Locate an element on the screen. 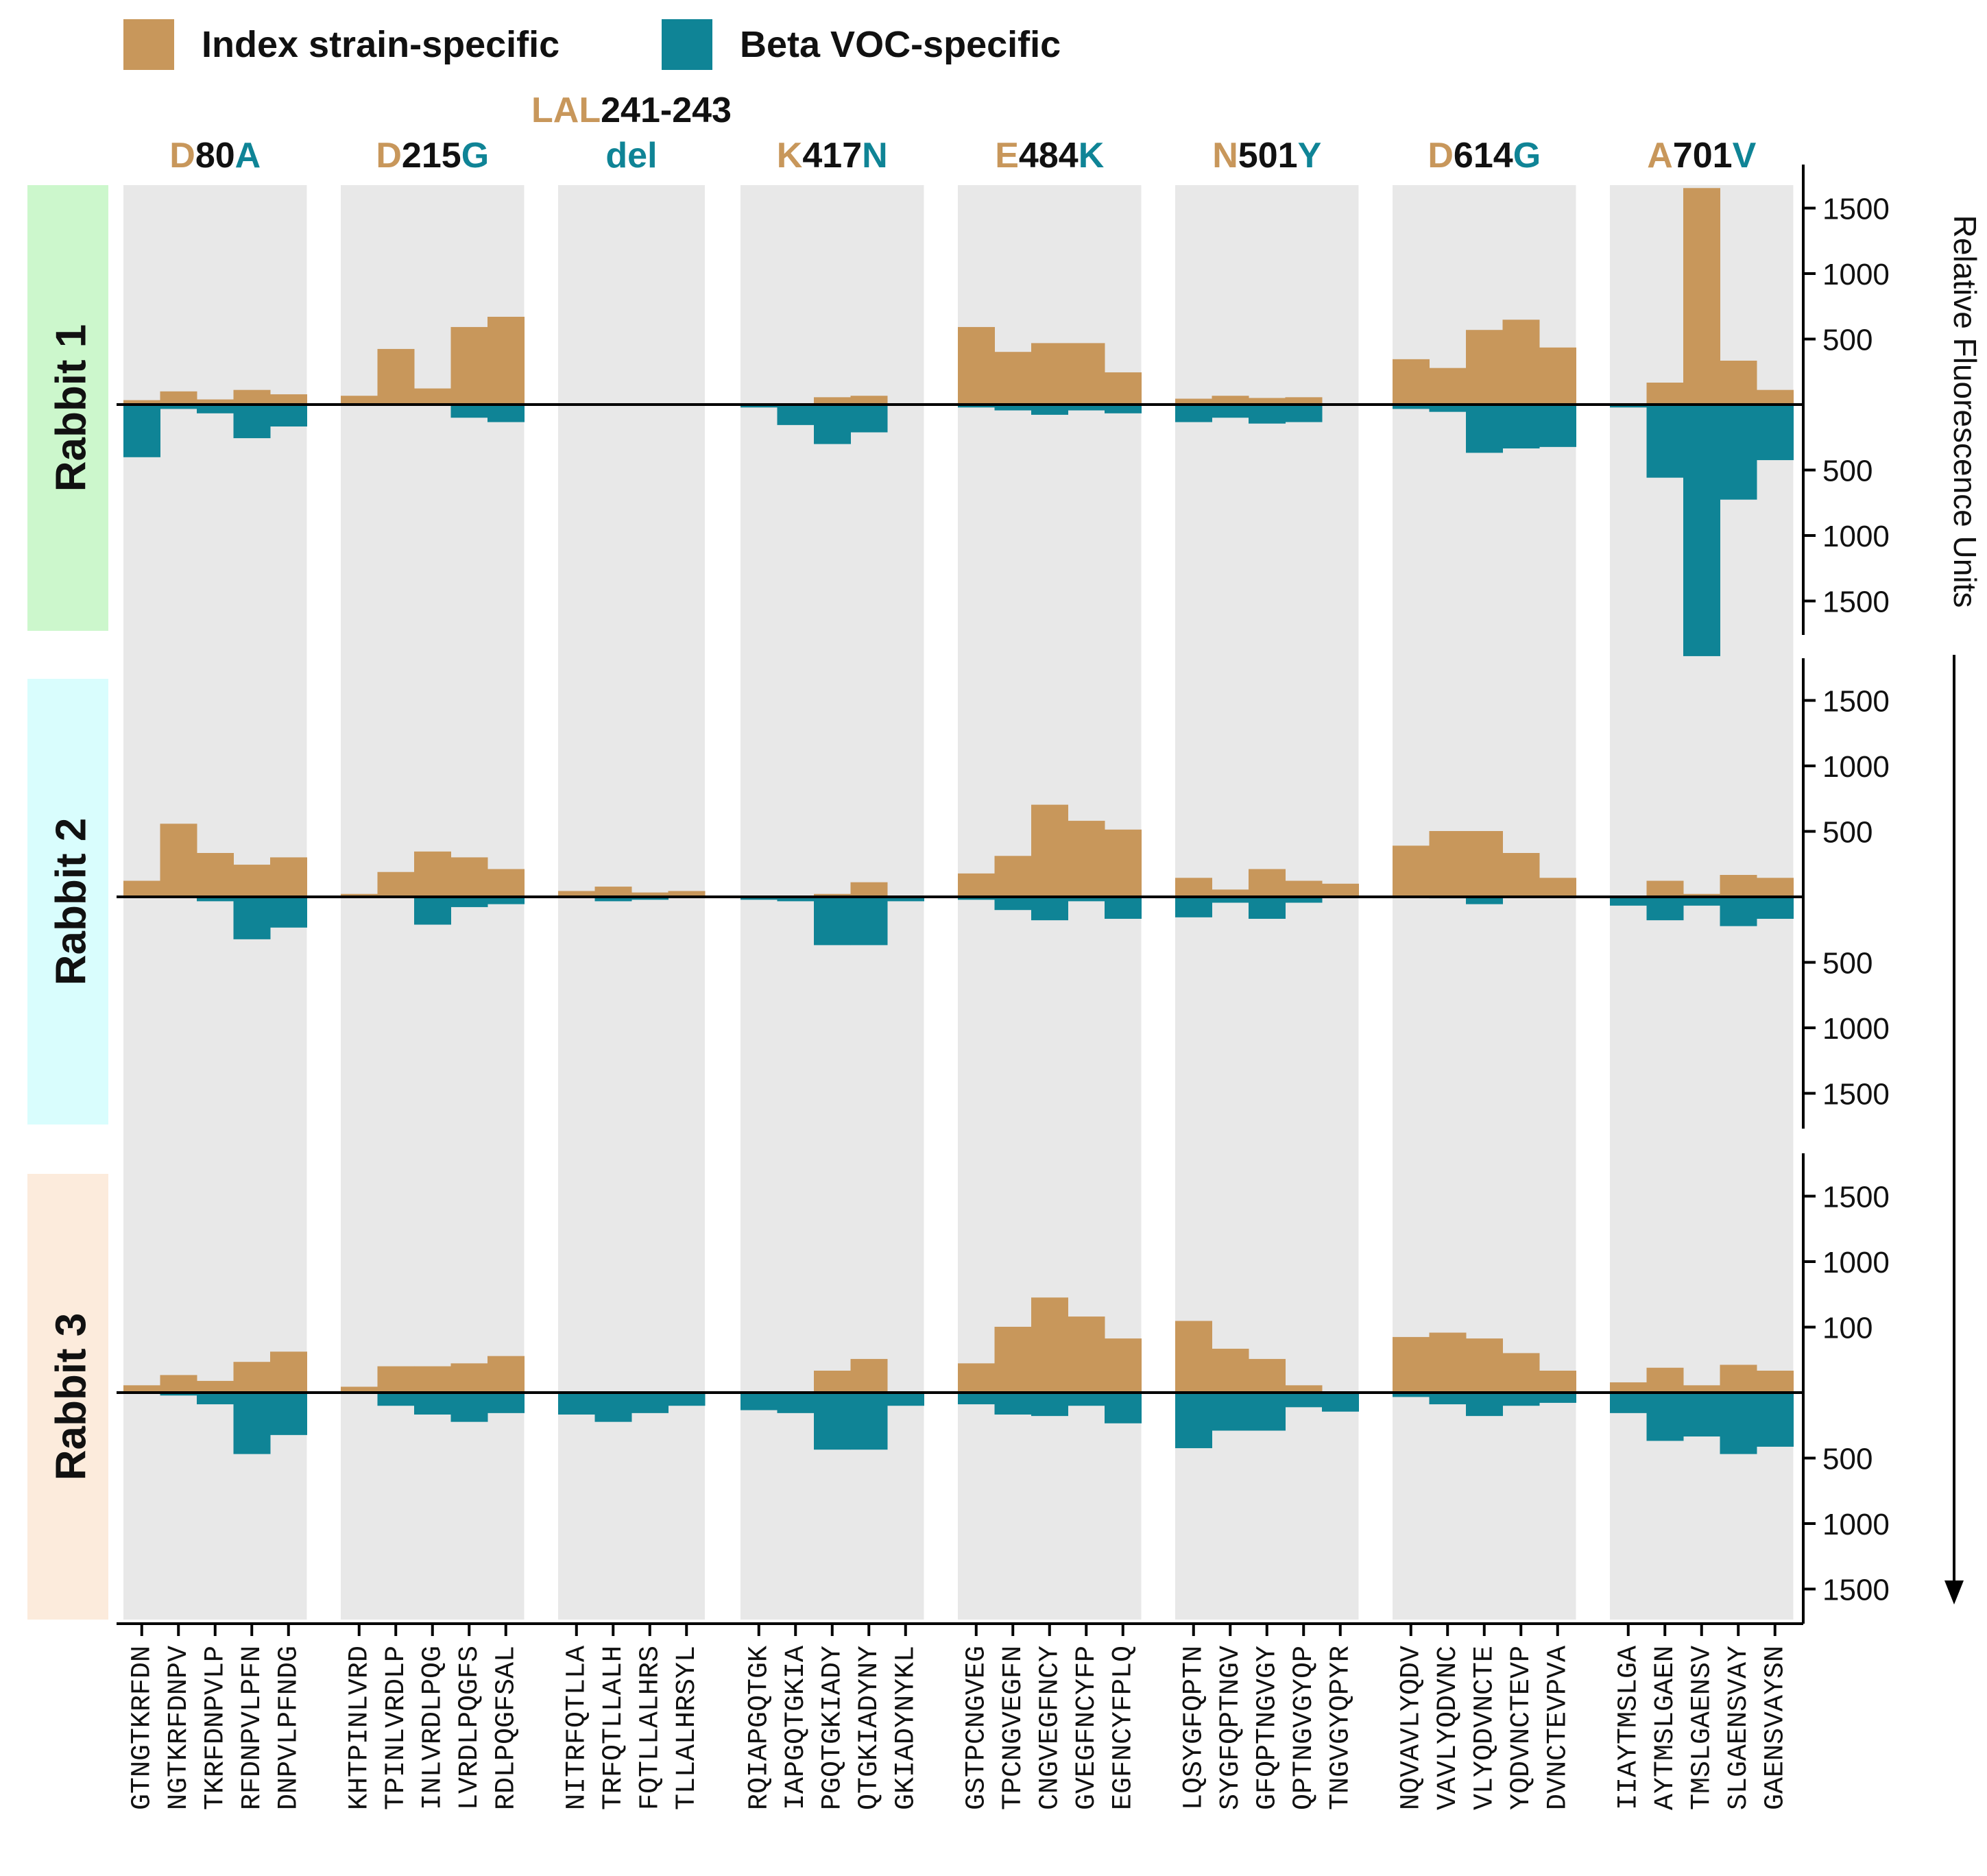 The image size is (1987, 1876). y-axis-arrow-head is located at coordinates (1954, 1592).